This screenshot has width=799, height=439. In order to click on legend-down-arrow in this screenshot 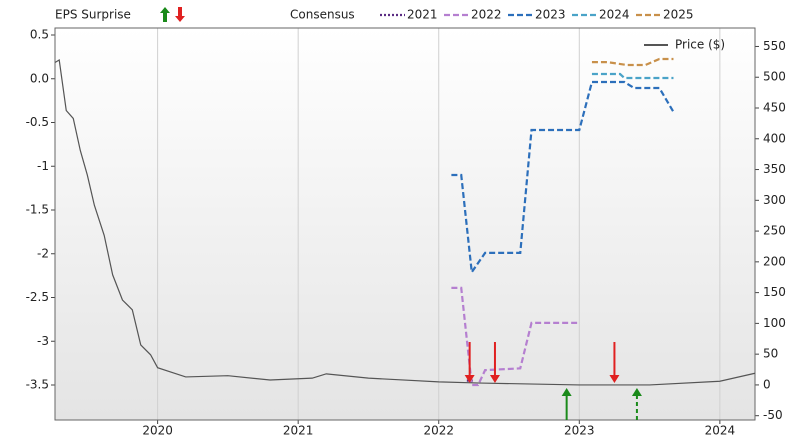, I will do `click(180, 14)`.